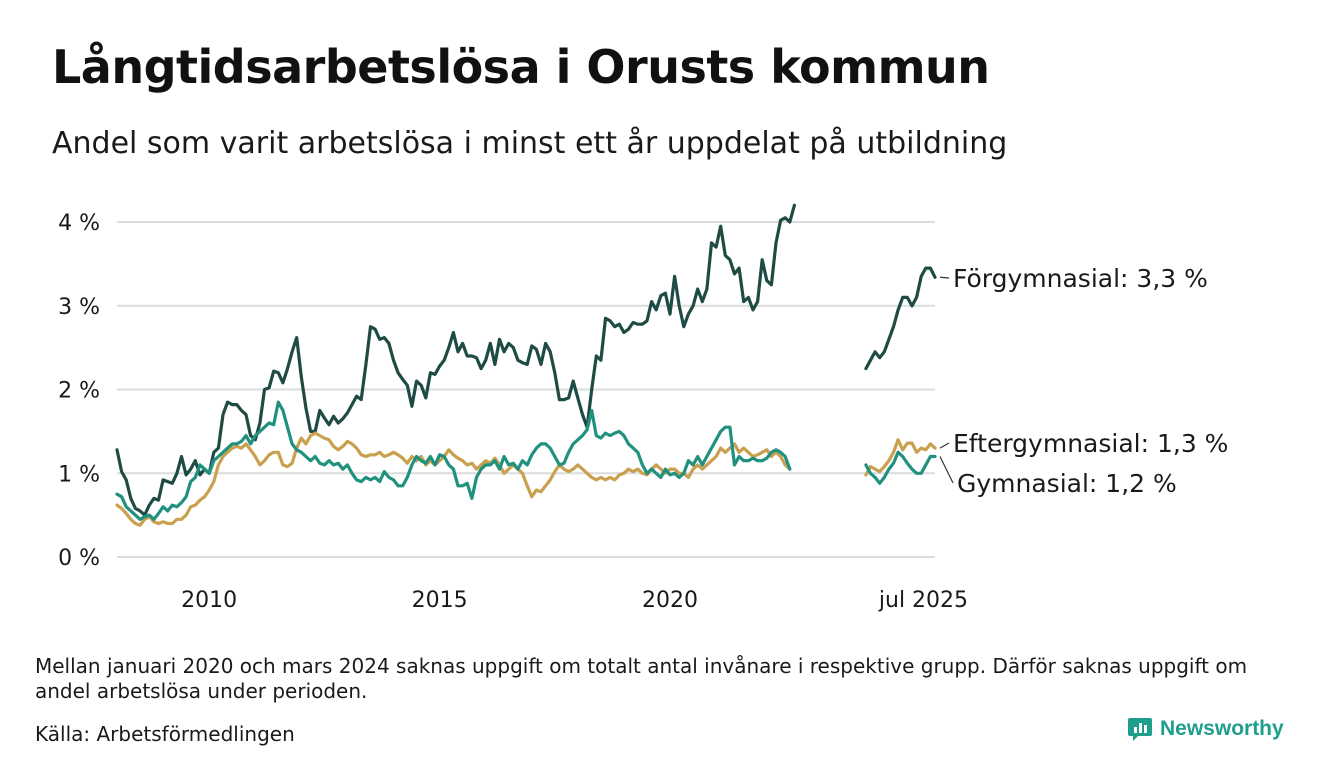 The height and width of the screenshot is (780, 1340). I want to click on y-tick-label: 2 %, so click(79, 391).